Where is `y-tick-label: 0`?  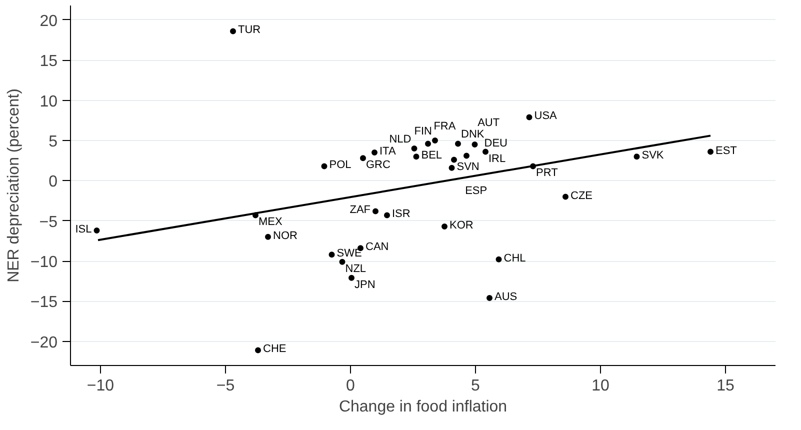
y-tick-label: 0 is located at coordinates (53, 182).